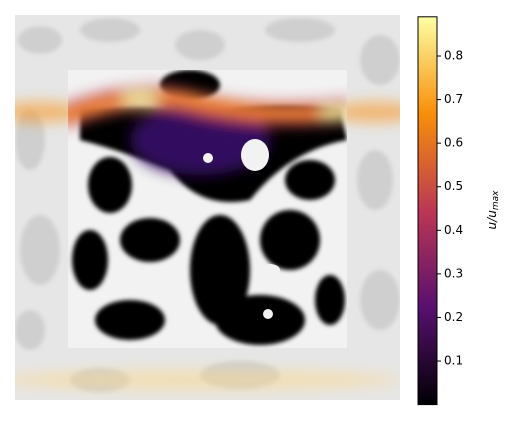  What do you see at coordinates (453, 143) in the screenshot?
I see `colorbar-tick-label: 0.6` at bounding box center [453, 143].